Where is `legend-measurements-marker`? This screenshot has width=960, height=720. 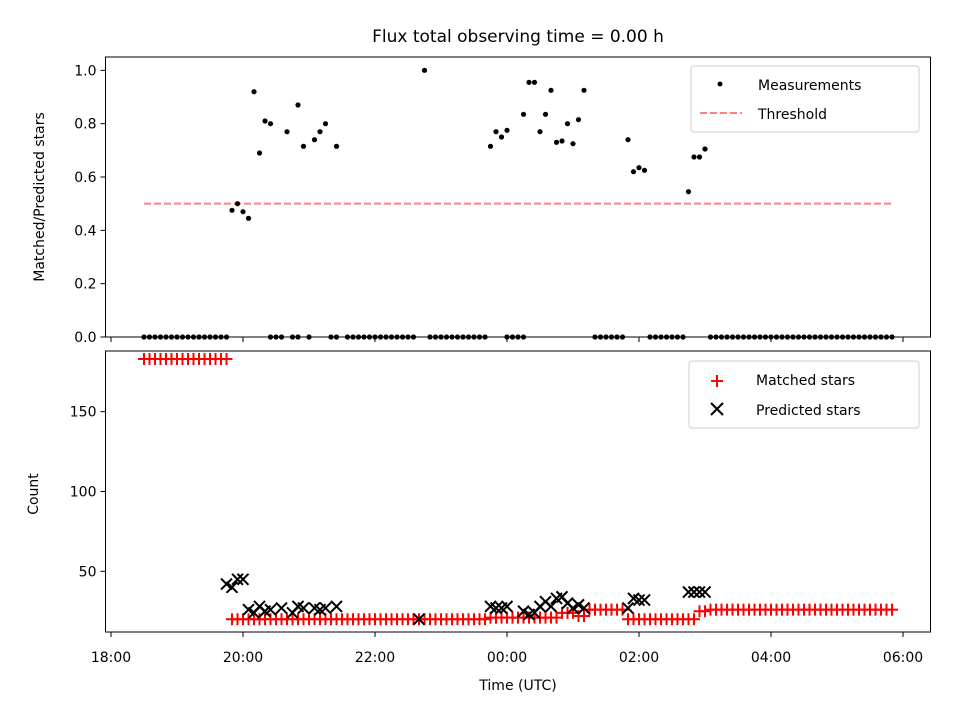
legend-measurements-marker is located at coordinates (720, 84).